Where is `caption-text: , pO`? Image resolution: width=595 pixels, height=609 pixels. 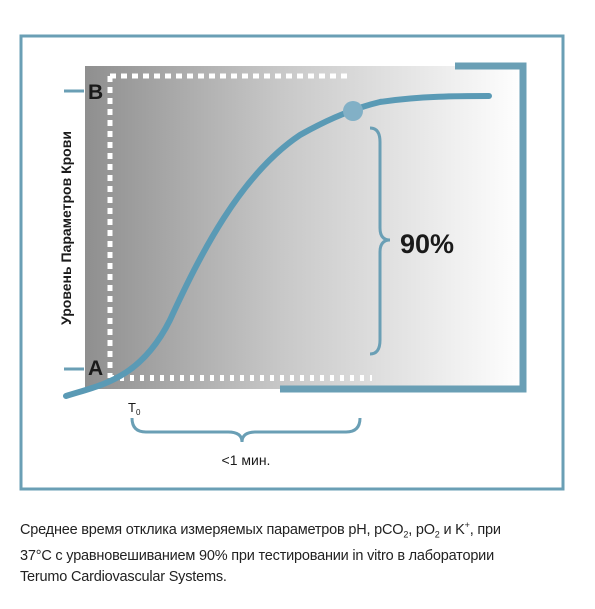 caption-text: , pO is located at coordinates (421, 529).